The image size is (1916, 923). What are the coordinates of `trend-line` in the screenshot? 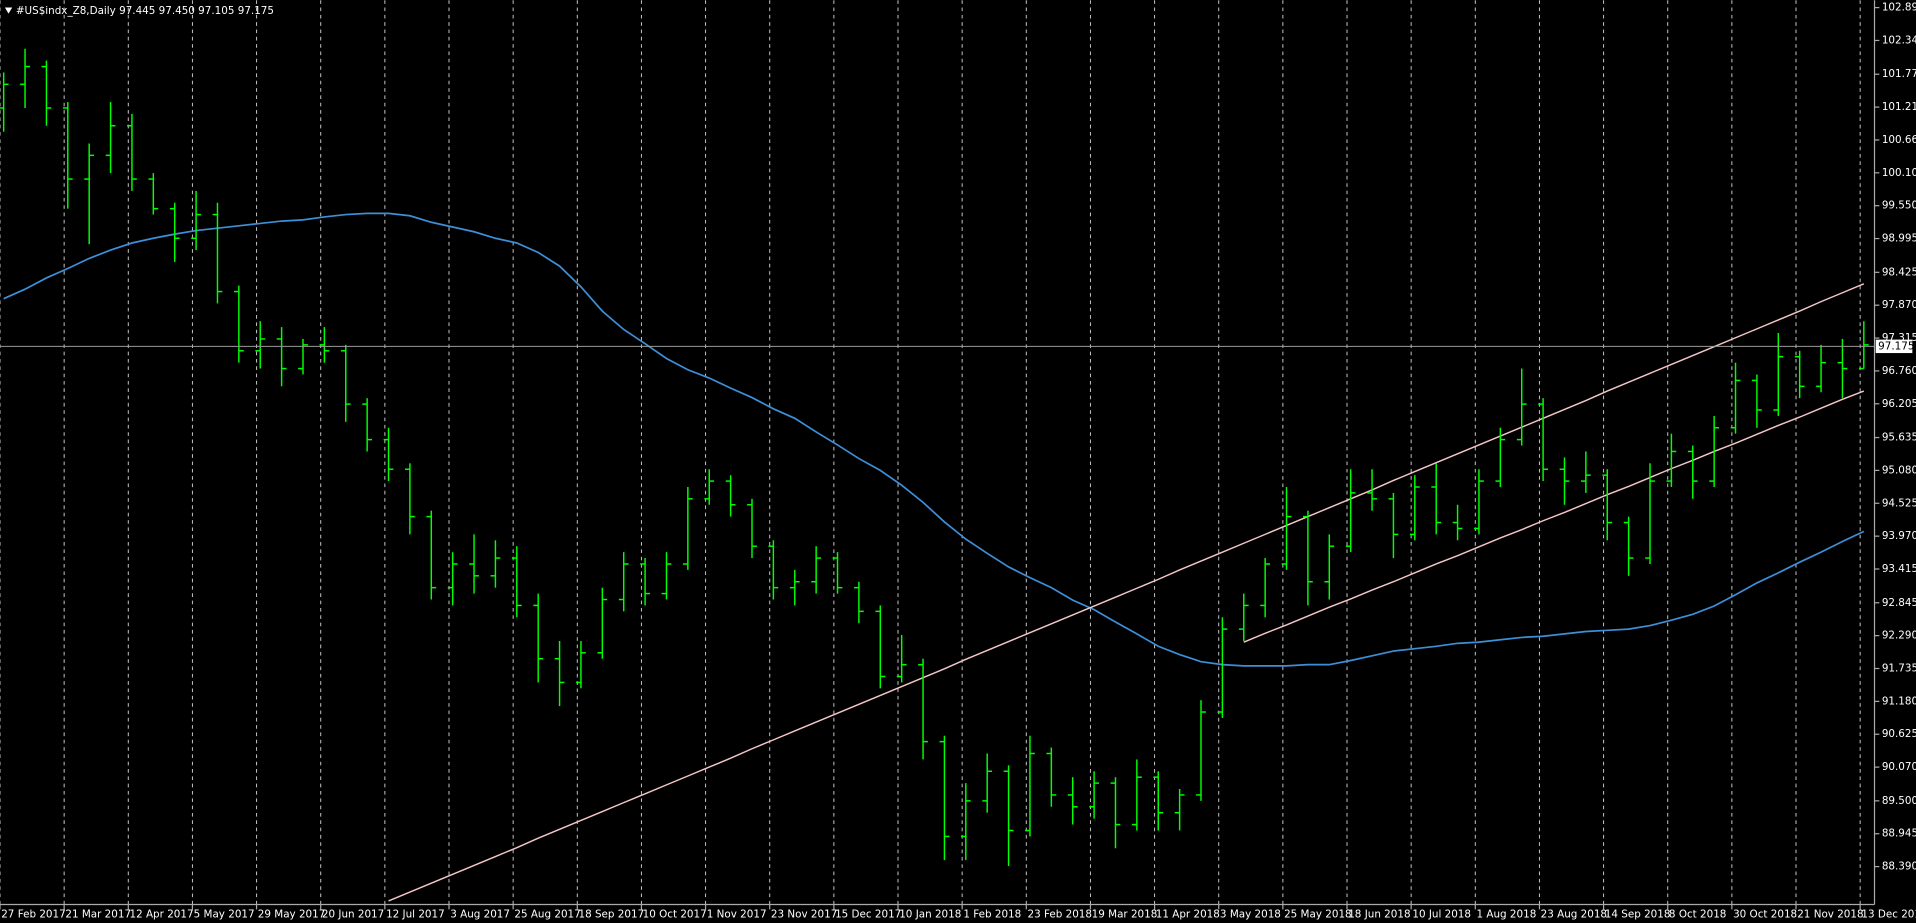 It's located at (1554, 516).